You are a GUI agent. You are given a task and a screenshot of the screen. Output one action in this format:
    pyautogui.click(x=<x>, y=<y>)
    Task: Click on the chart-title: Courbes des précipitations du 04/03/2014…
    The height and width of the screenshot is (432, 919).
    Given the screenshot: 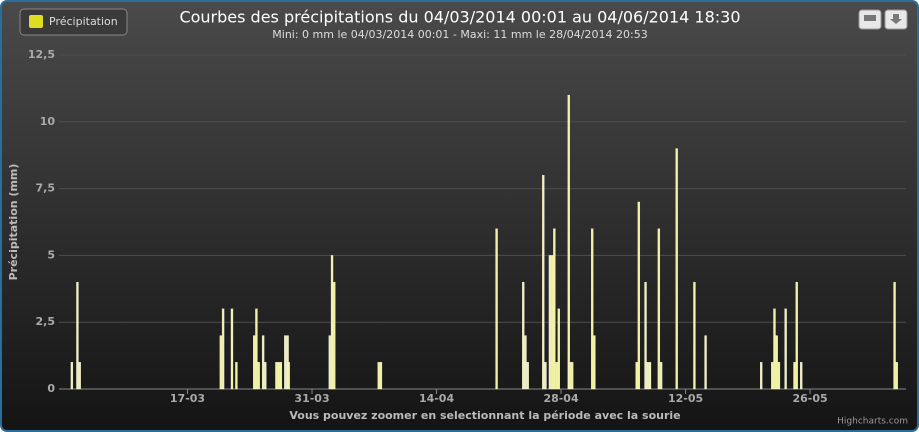 What is the action you would take?
    pyautogui.click(x=459, y=17)
    